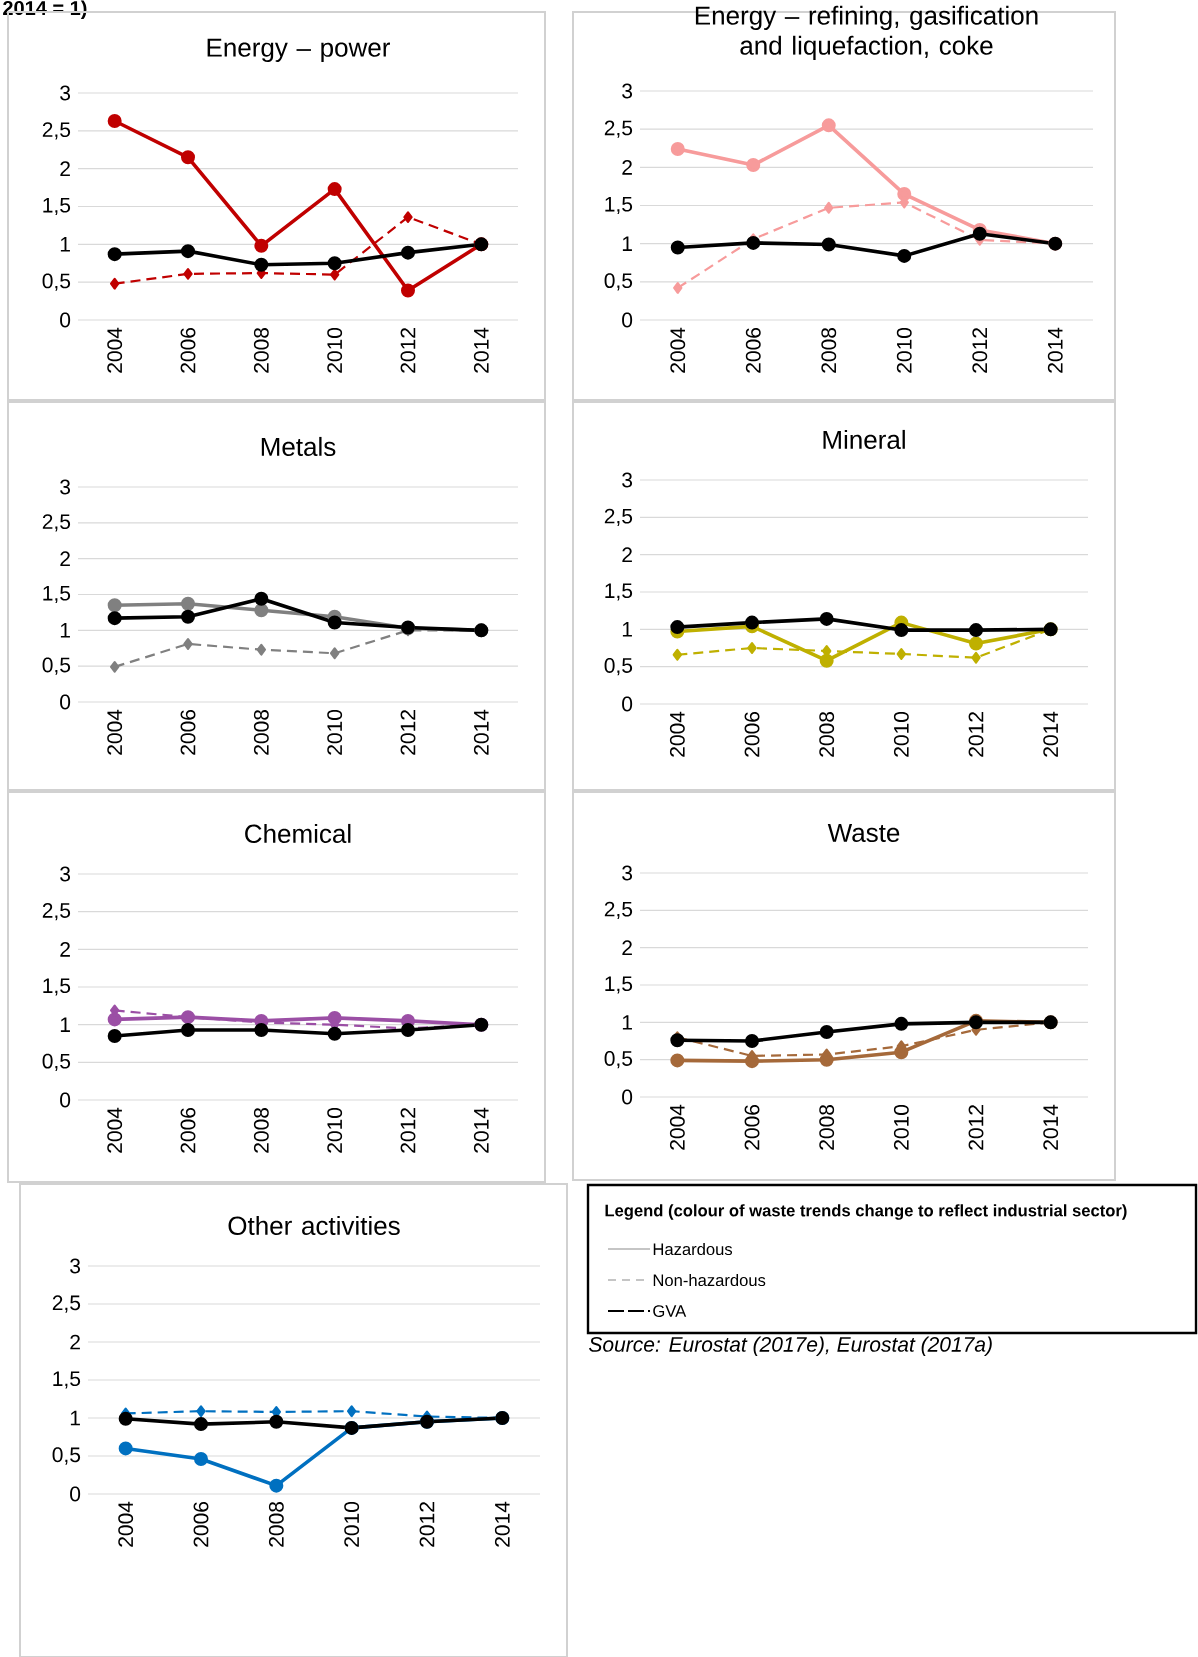 Image resolution: width=1198 pixels, height=1657 pixels. Describe the element at coordinates (314, 1225) in the screenshot. I see `chart-title: Other activities` at that location.